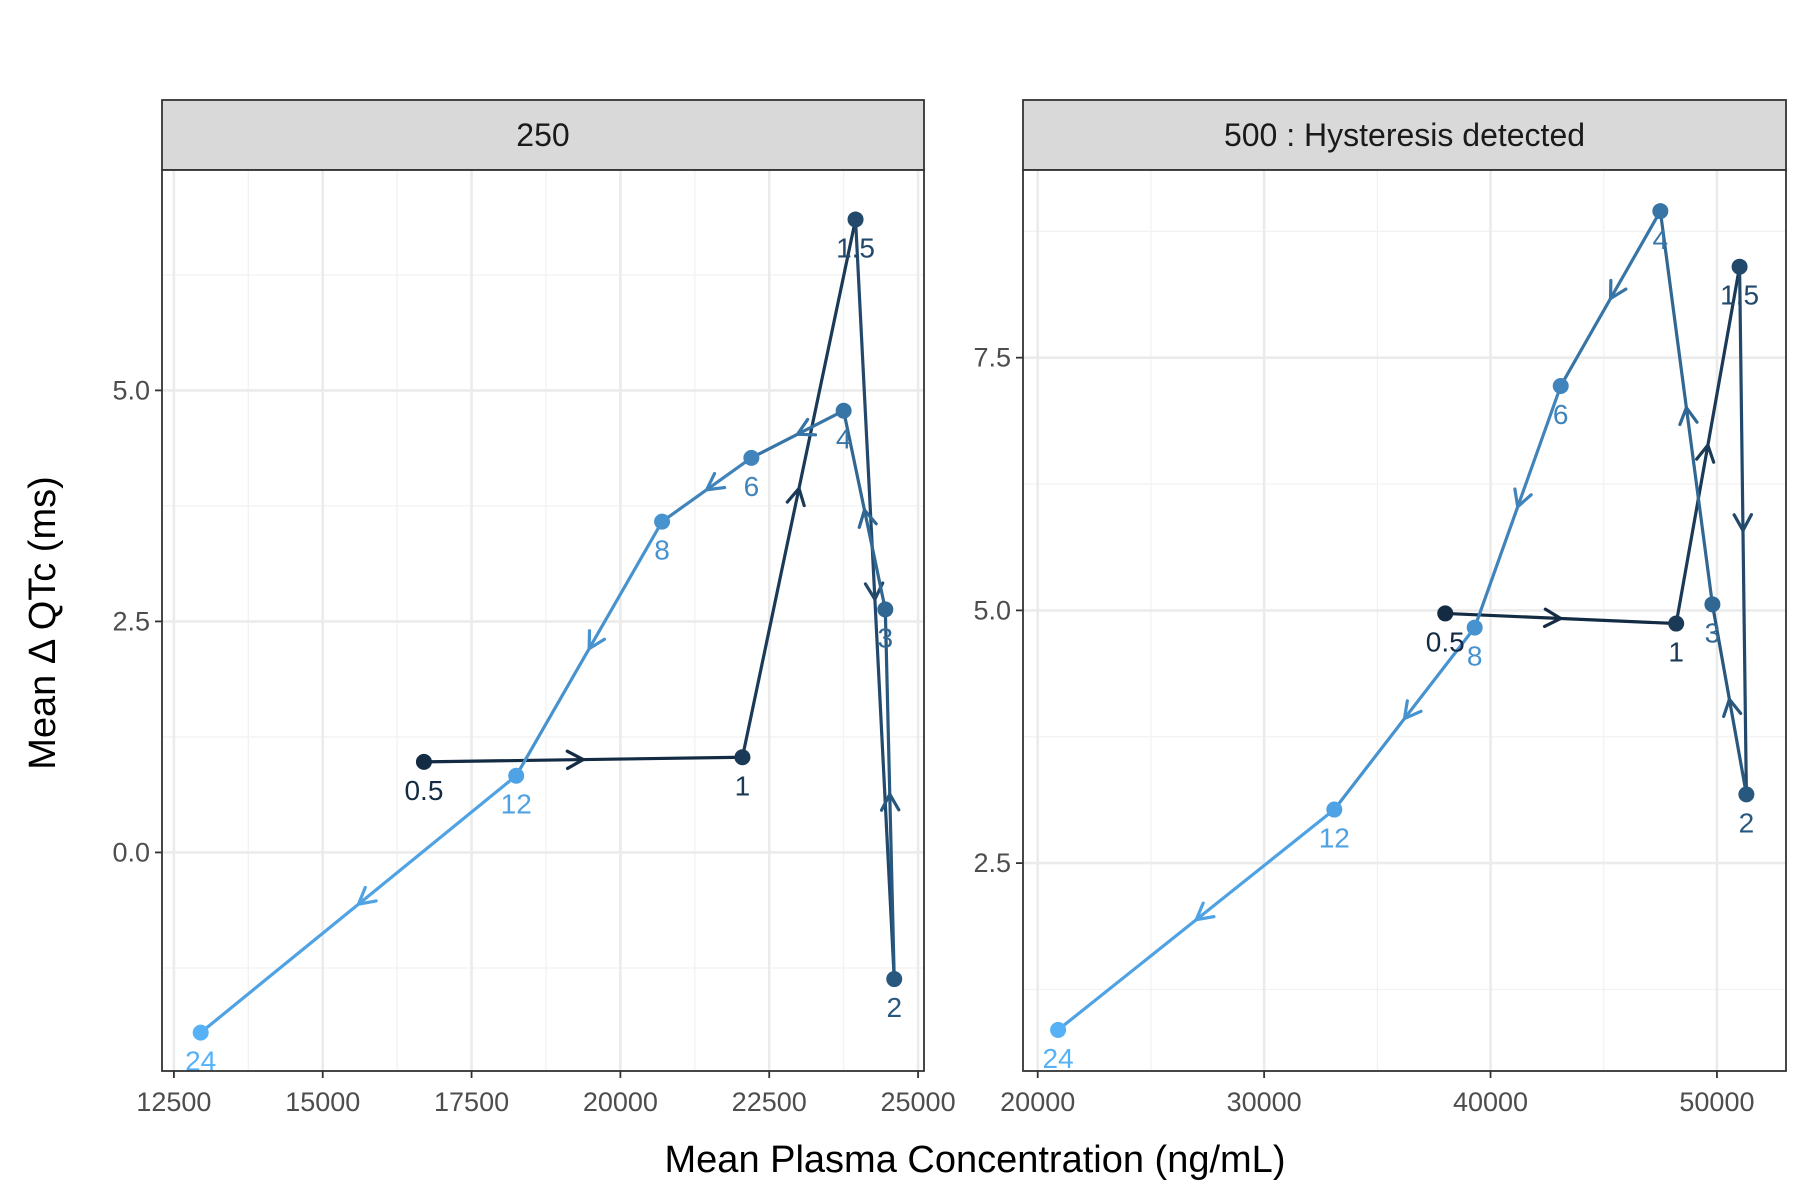 The height and width of the screenshot is (1200, 1800). What do you see at coordinates (918, 1102) in the screenshot?
I see `x-tick-label: 25000` at bounding box center [918, 1102].